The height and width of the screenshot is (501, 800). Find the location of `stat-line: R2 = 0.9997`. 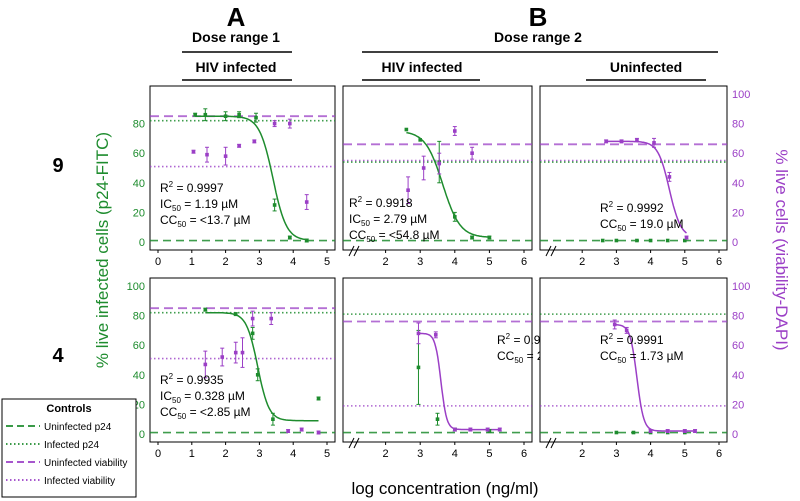

stat-line: R2 = 0.9997 is located at coordinates (192, 187).